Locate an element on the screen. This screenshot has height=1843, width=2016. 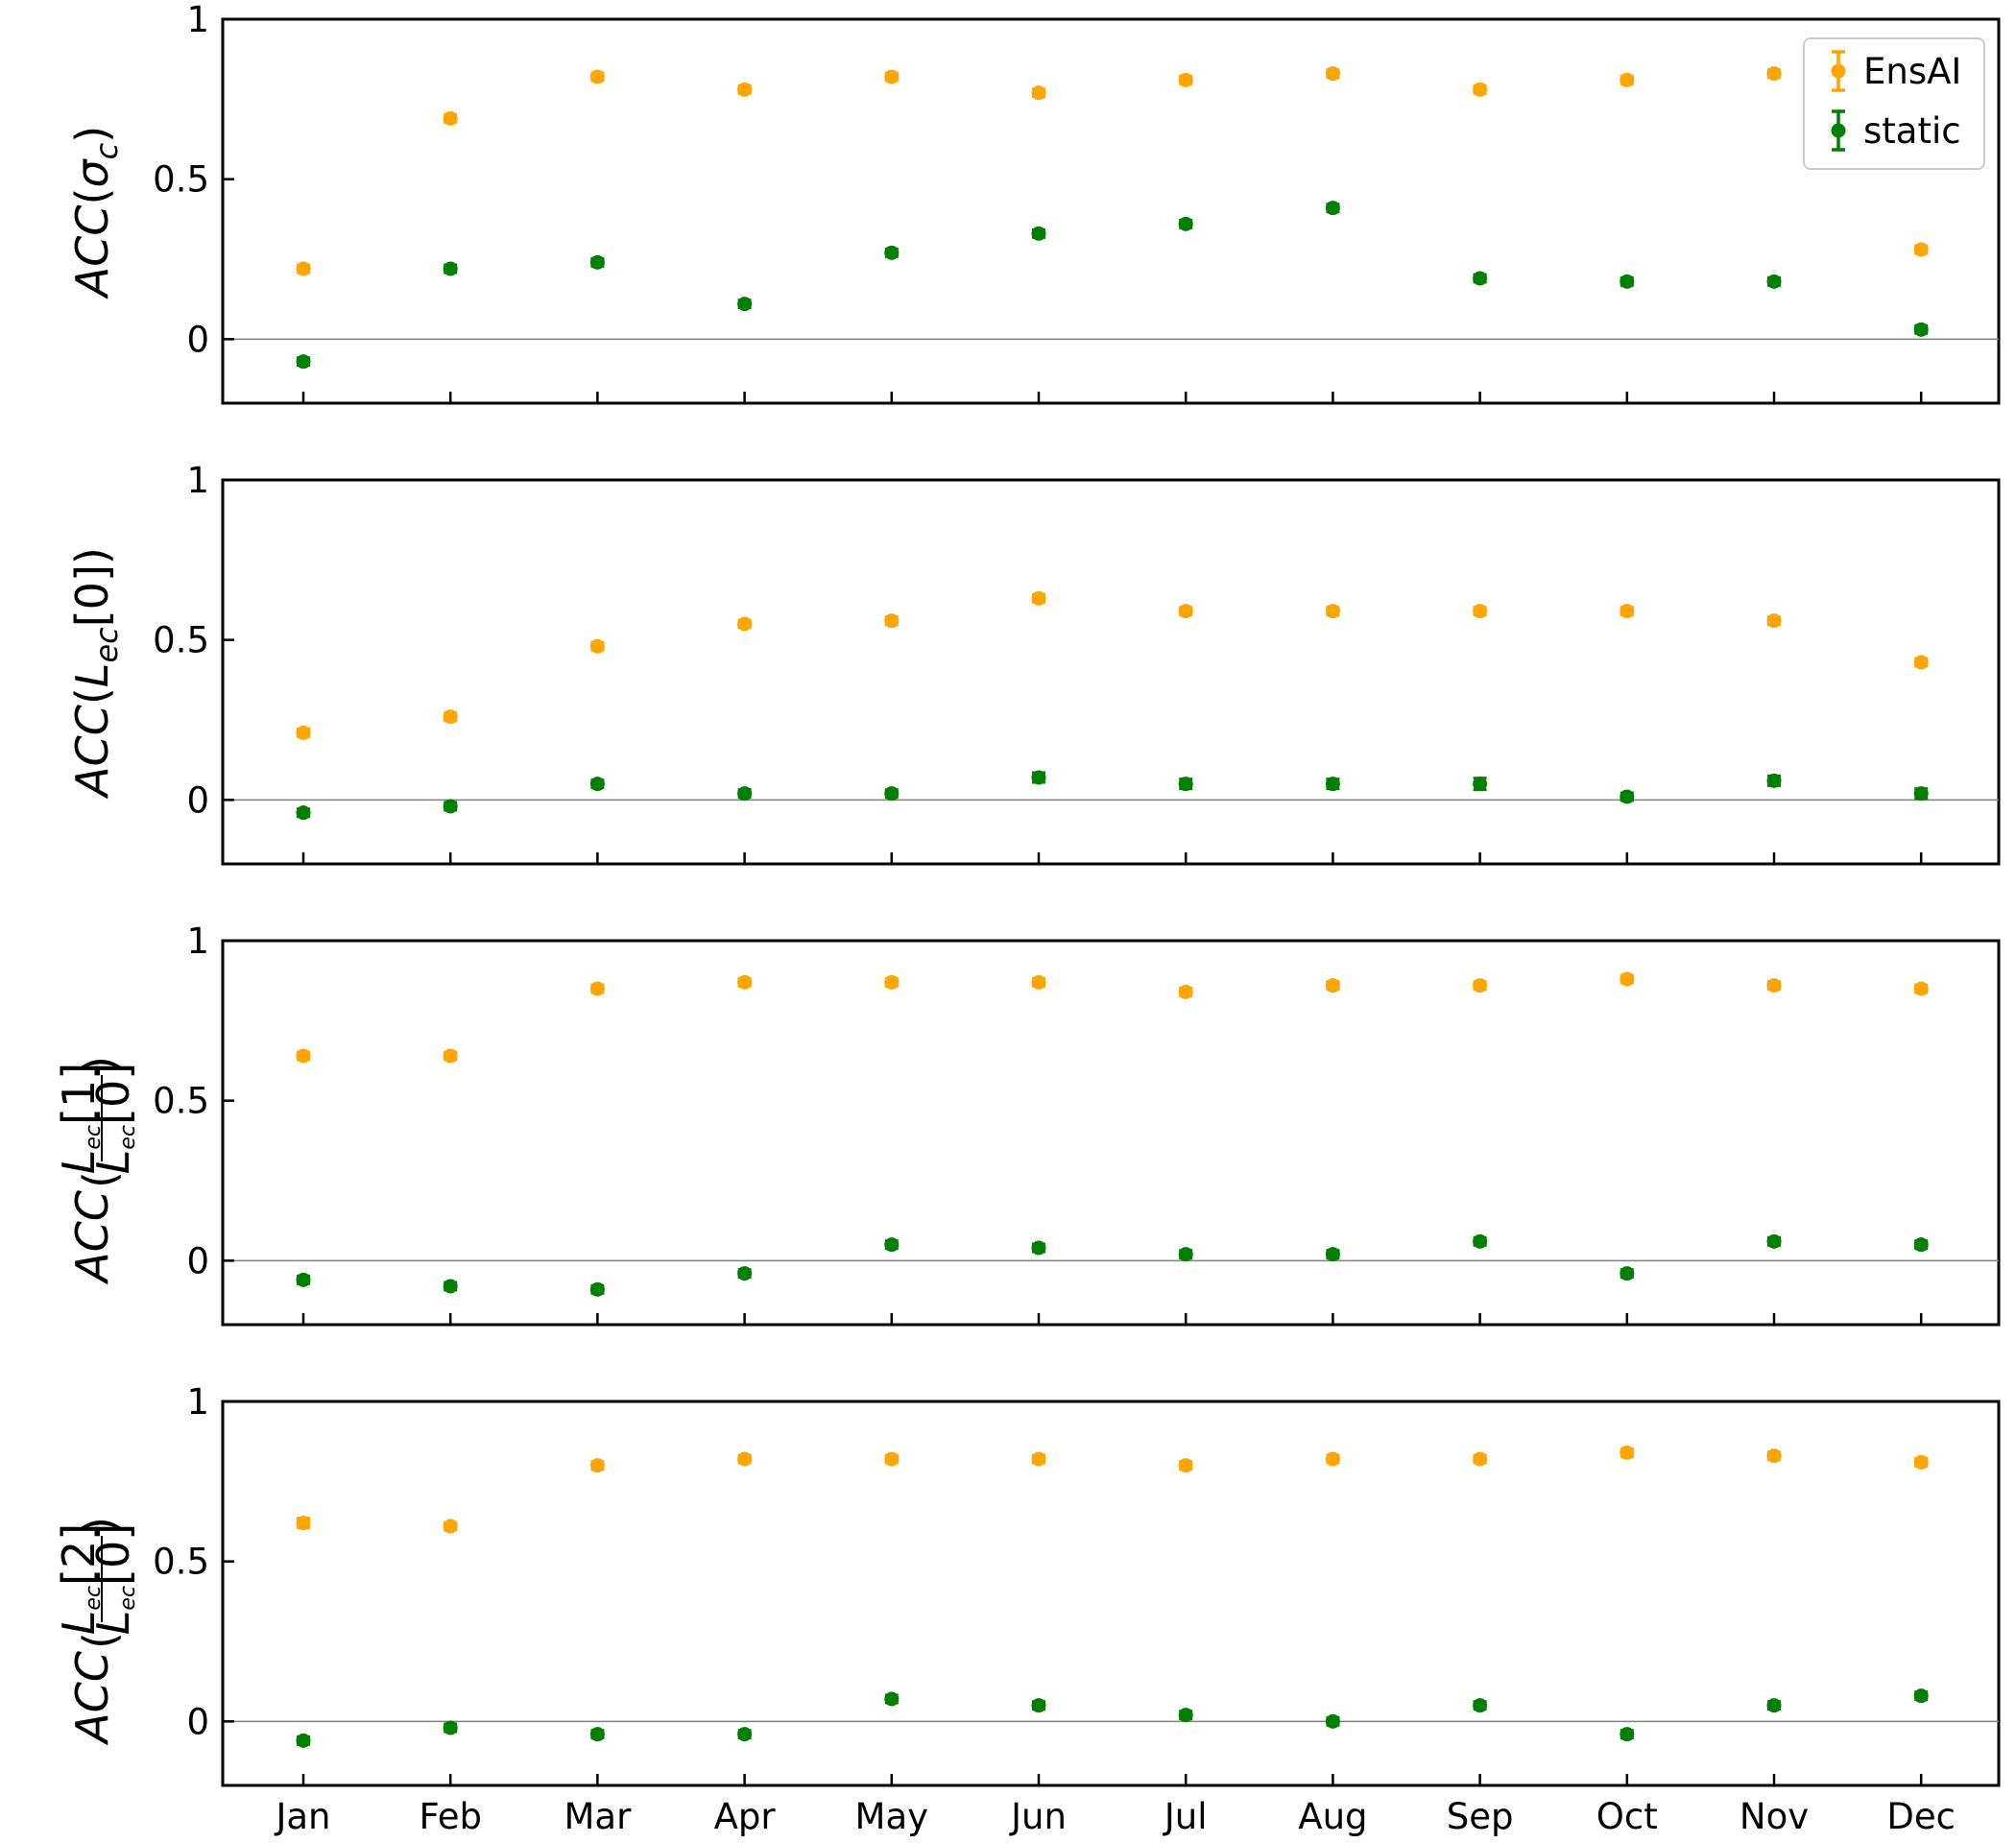
x-tick-label: Oct is located at coordinates (1627, 1816).